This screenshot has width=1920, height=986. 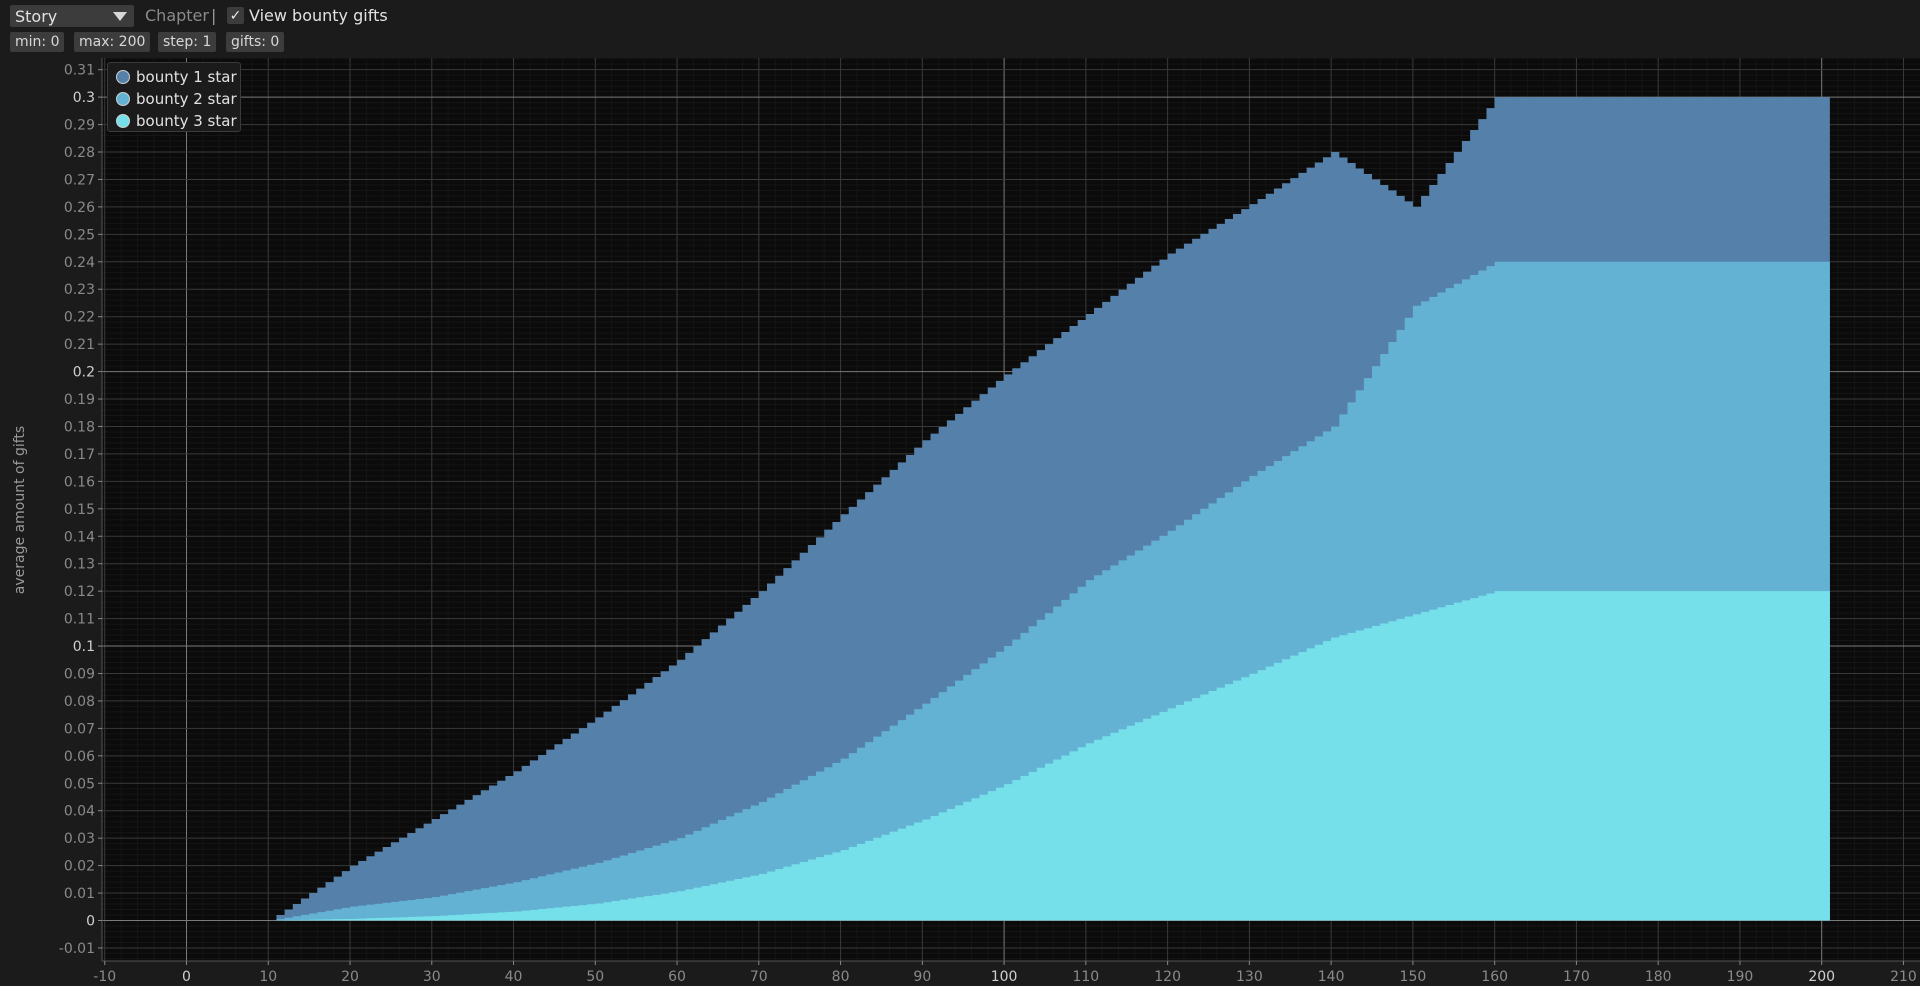 What do you see at coordinates (255, 42) in the screenshot?
I see `gifts-chip: gifts: 0` at bounding box center [255, 42].